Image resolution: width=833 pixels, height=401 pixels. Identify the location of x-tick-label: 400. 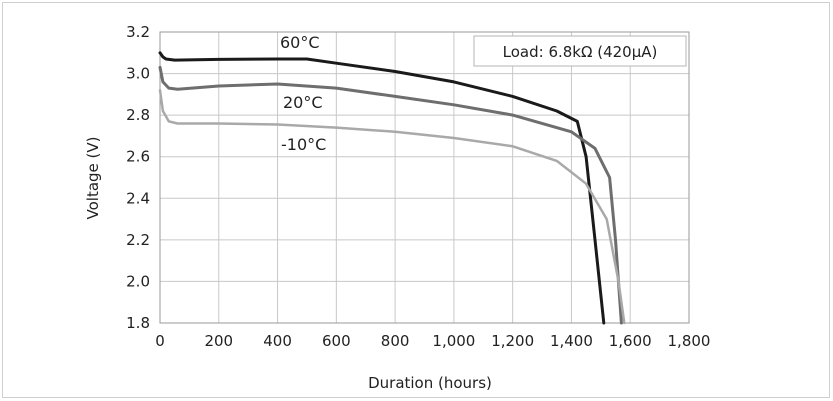
(277, 341).